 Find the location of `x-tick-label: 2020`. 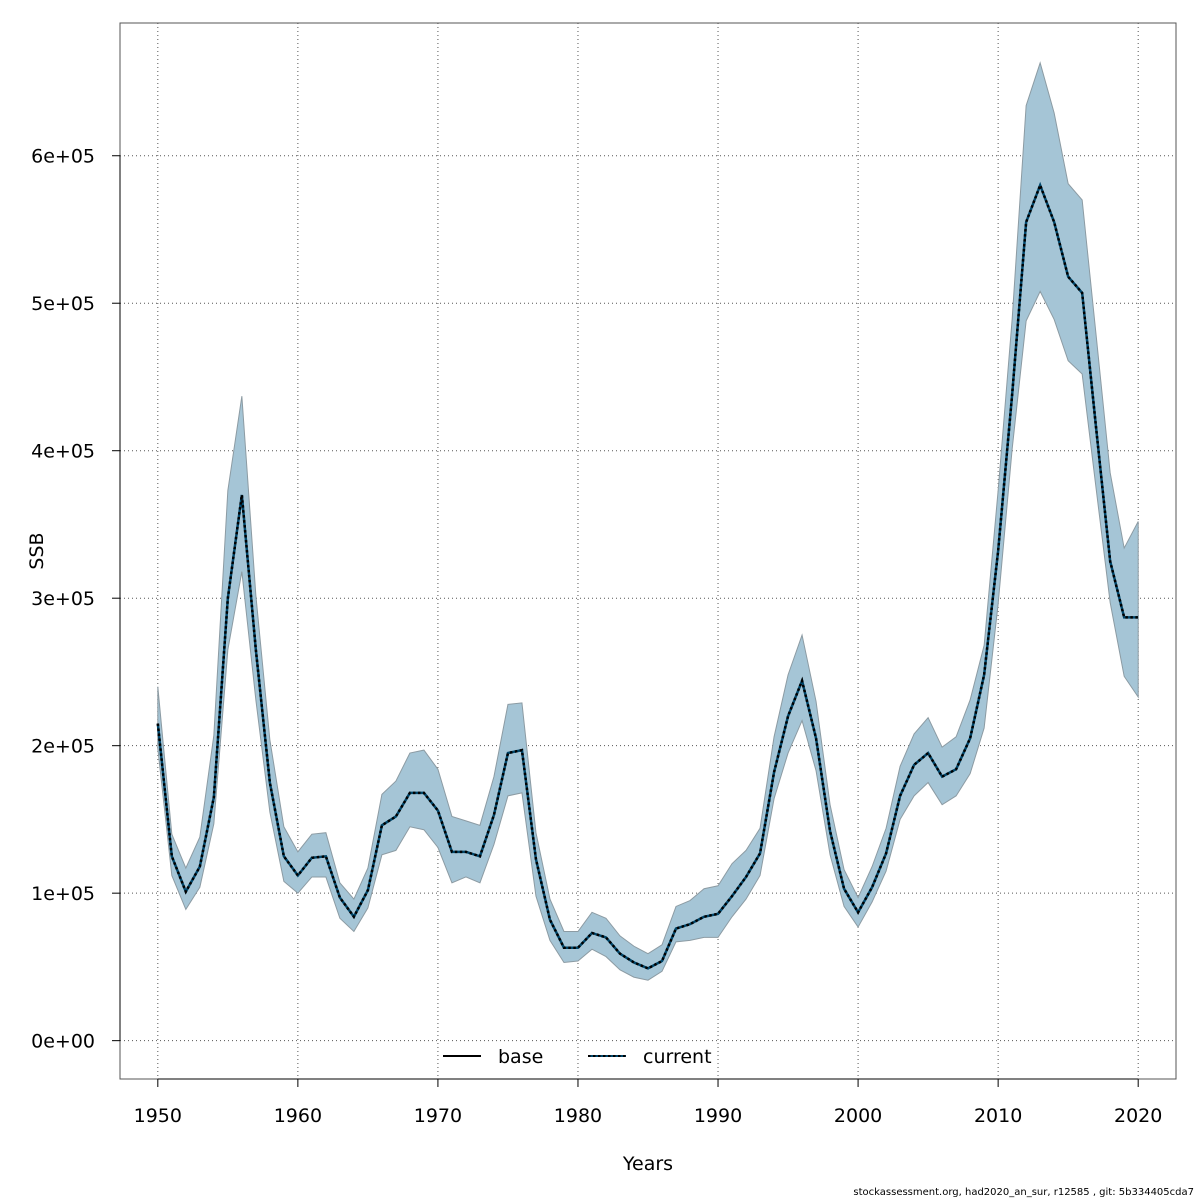

x-tick-label: 2020 is located at coordinates (1138, 1116).